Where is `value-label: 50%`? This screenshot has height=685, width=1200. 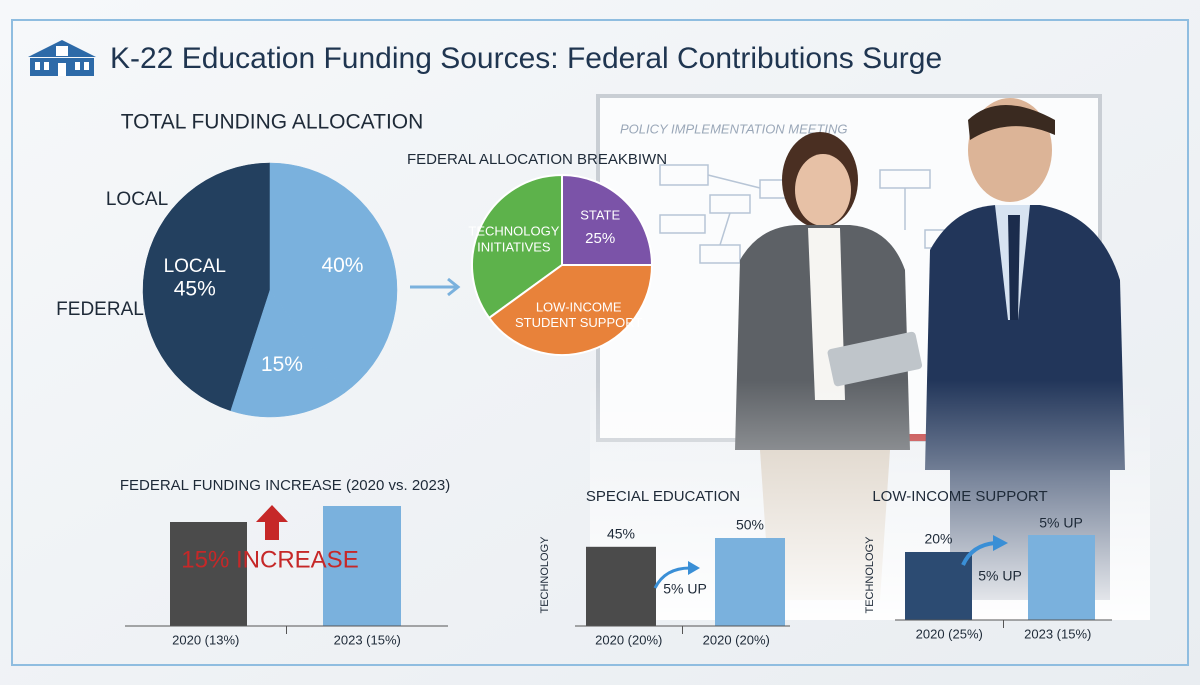 value-label: 50% is located at coordinates (750, 525).